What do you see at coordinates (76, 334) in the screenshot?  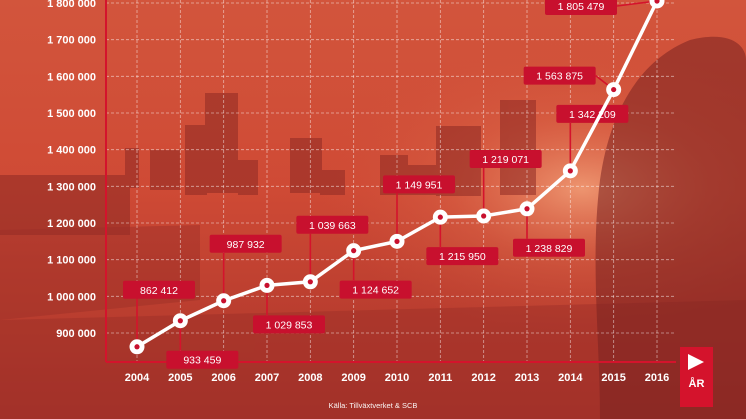 I see `y-tick-label: 900 000` at bounding box center [76, 334].